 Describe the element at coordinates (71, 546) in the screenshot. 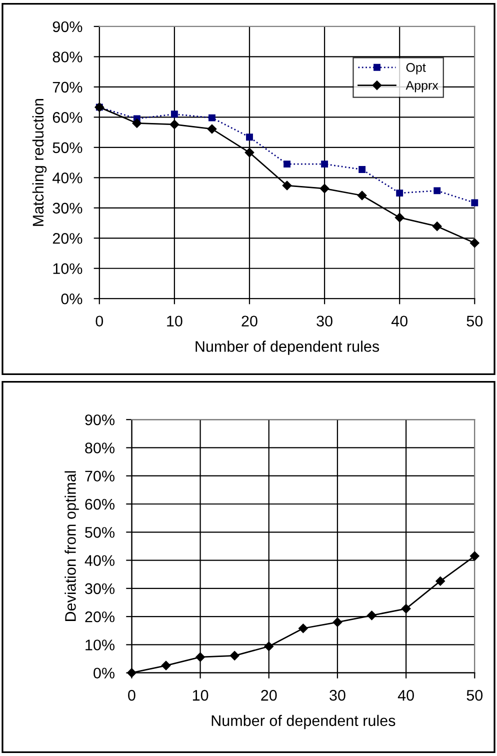

I see `y-axis-title: Deviation from optimal` at that location.